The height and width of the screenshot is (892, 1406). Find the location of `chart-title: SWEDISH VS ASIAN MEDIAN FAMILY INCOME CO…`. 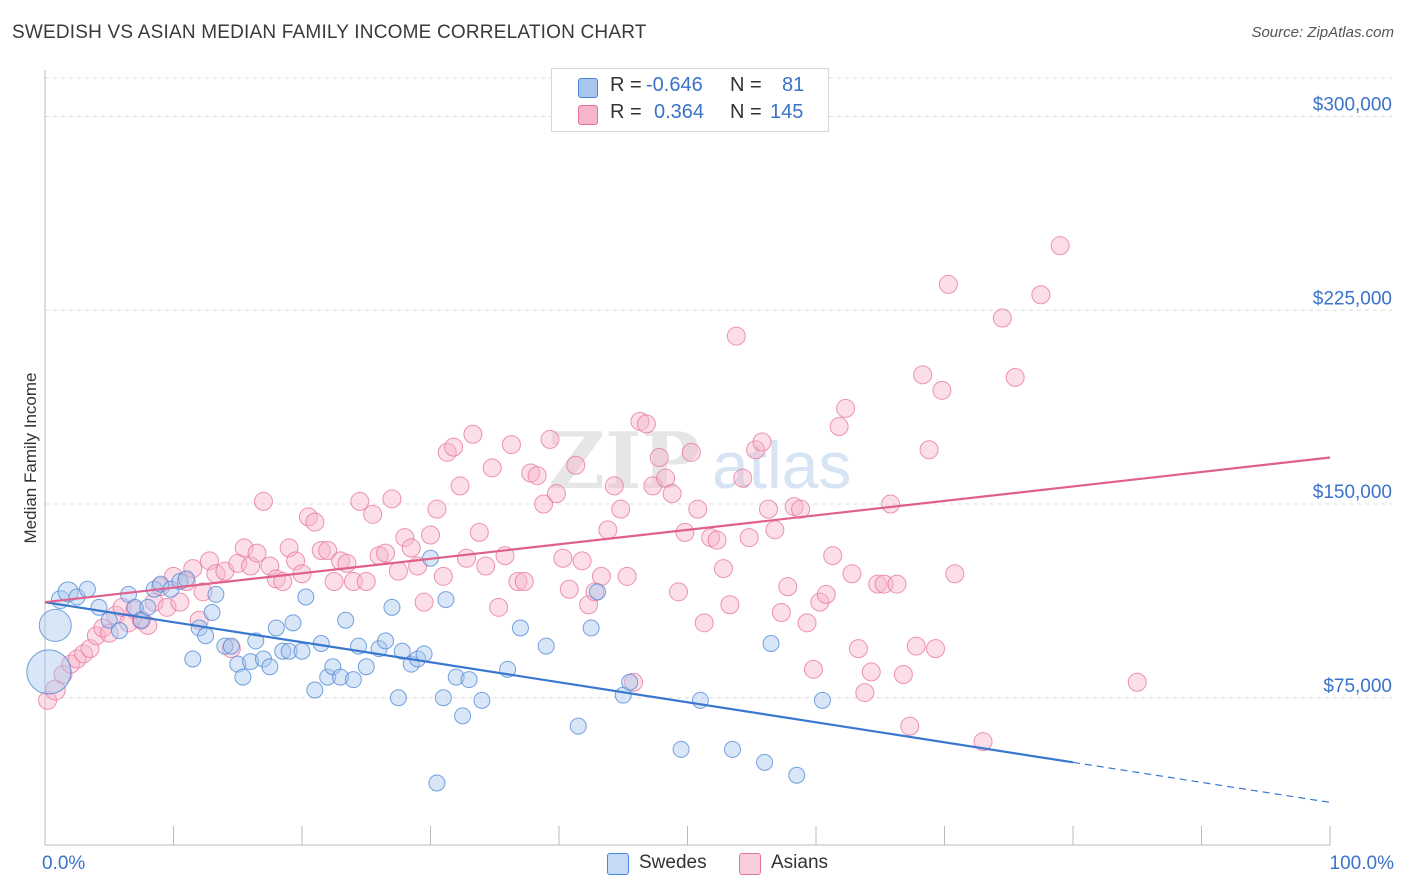

chart-title: SWEDISH VS ASIAN MEDIAN FAMILY INCOME CO… is located at coordinates (329, 32).